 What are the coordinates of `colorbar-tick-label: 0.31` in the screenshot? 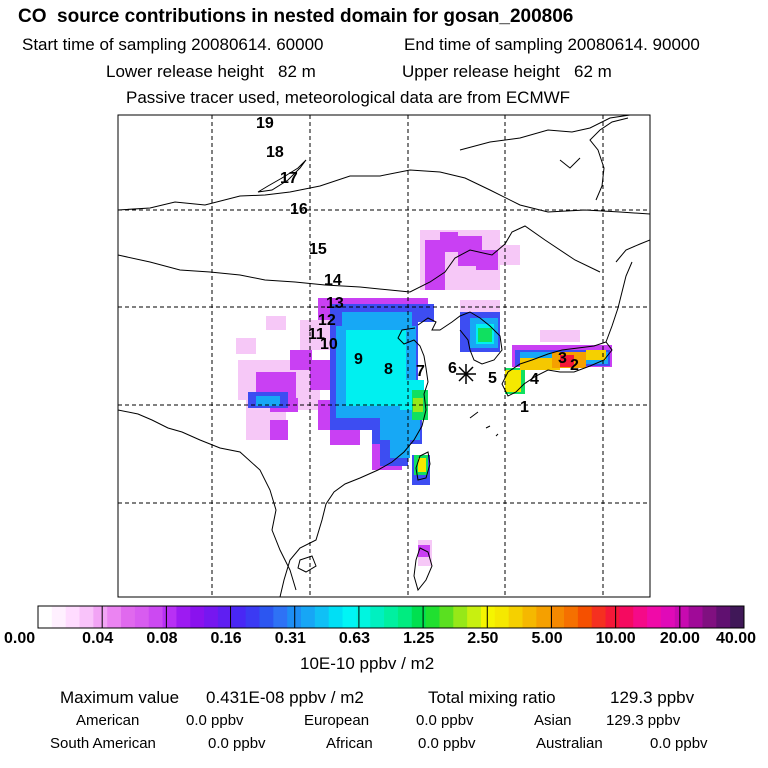 It's located at (290, 638).